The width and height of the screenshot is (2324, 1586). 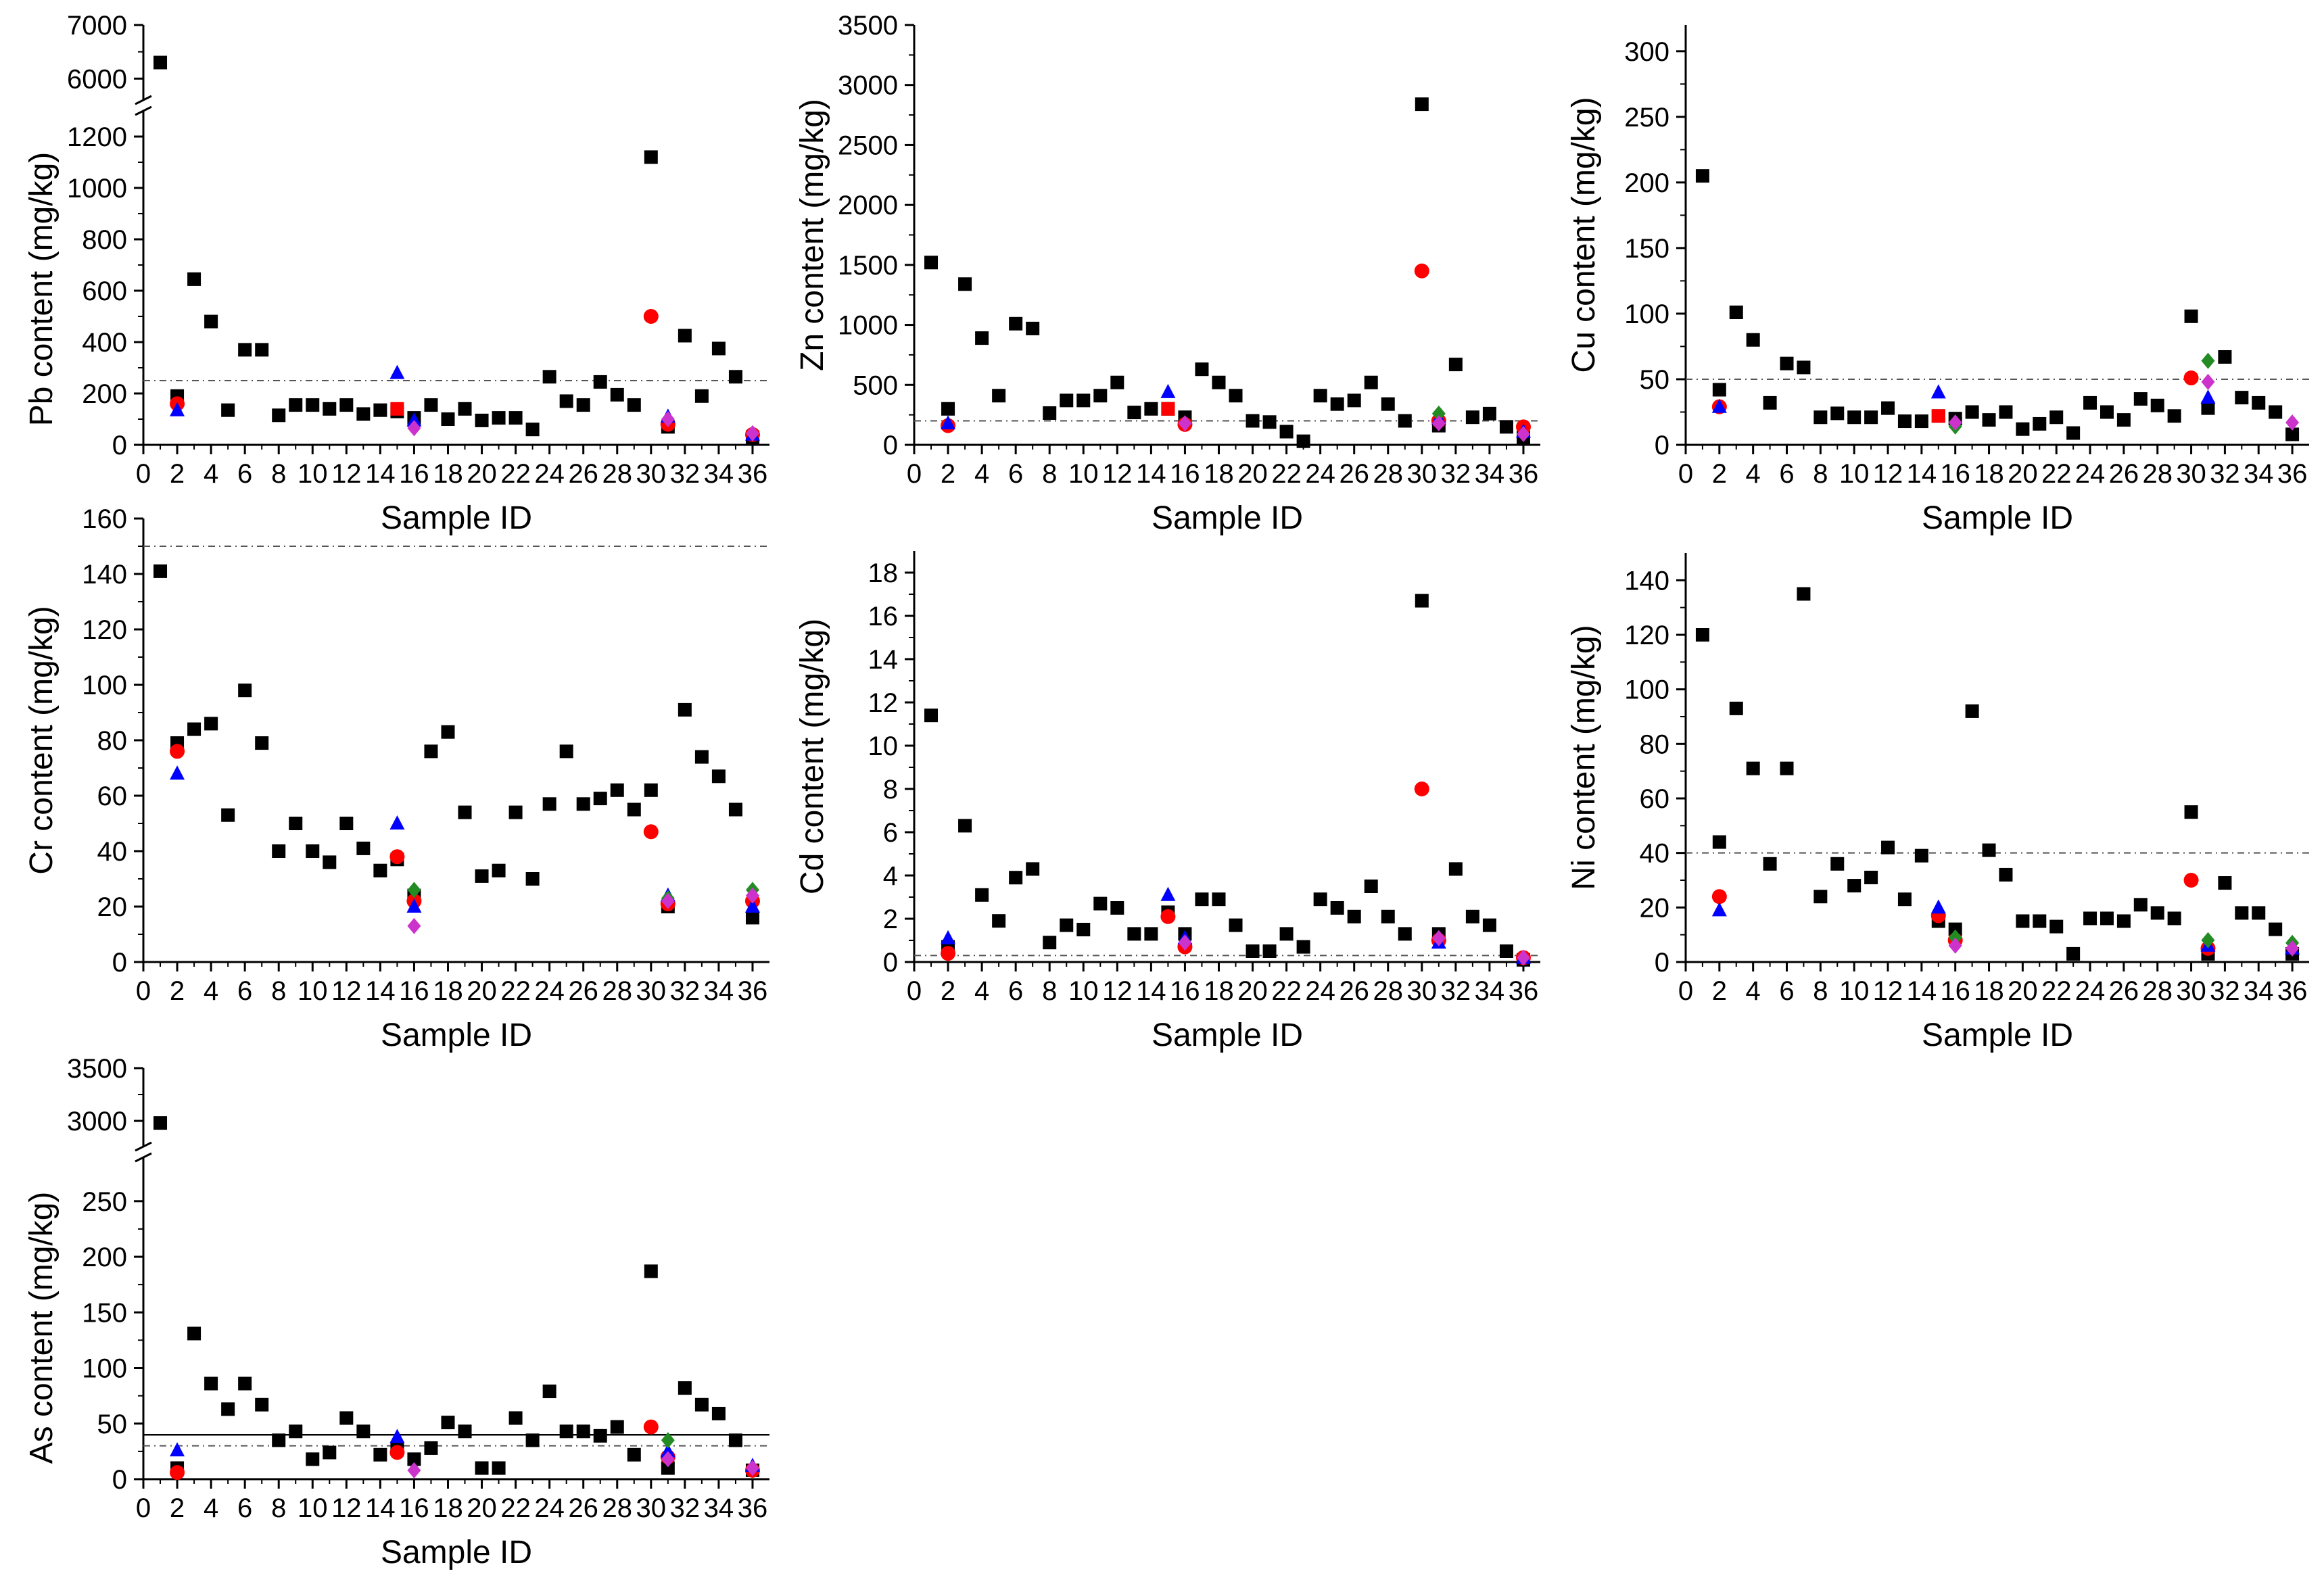 I want to click on x-tick-label: 28, so click(x=2157, y=474).